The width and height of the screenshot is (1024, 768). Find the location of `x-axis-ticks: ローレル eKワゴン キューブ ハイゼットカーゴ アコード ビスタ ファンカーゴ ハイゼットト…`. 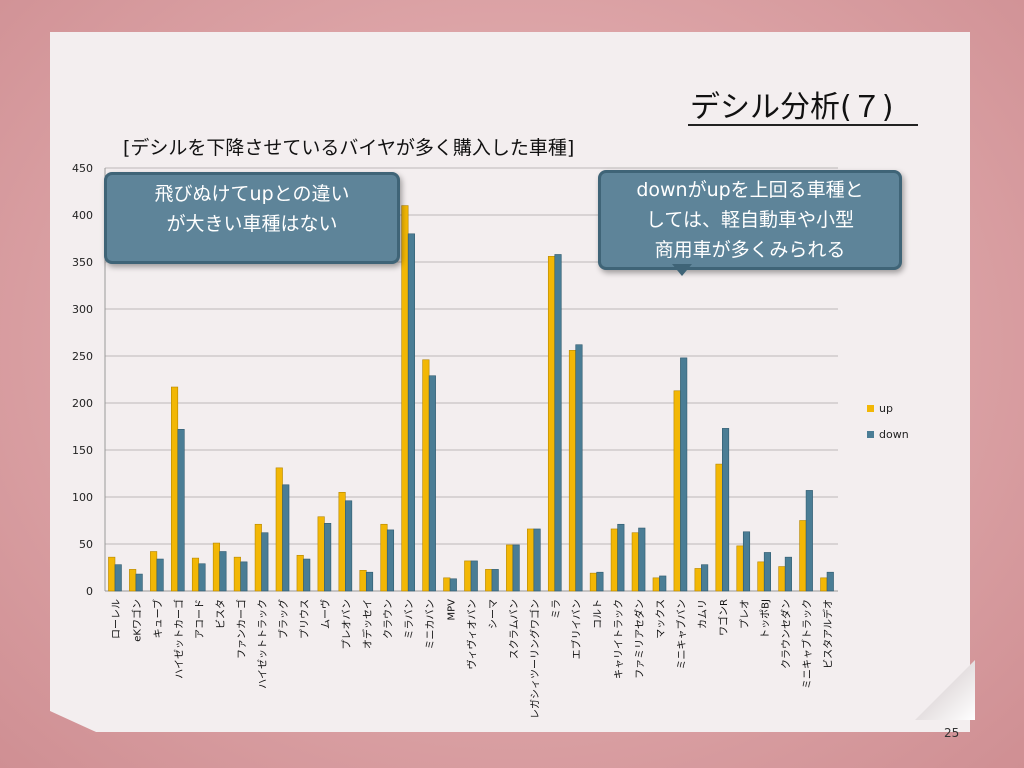

x-axis-ticks: ローレル eKワゴン キューブ ハイゼットカーゴ アコード ビスタ ファンカーゴ ハイゼットト… is located at coordinates (472, 659).